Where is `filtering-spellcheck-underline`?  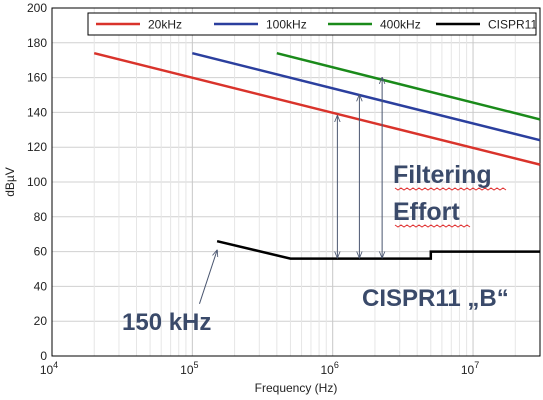 filtering-spellcheck-underline is located at coordinates (450, 189).